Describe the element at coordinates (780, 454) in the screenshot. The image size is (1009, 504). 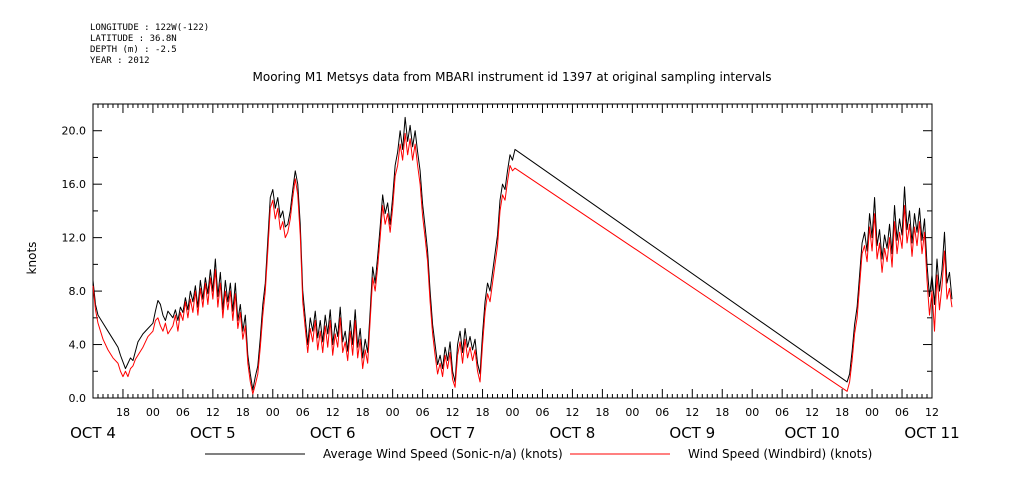
I see `legend-label-2: Wind Speed (Windbird) (knots)` at that location.